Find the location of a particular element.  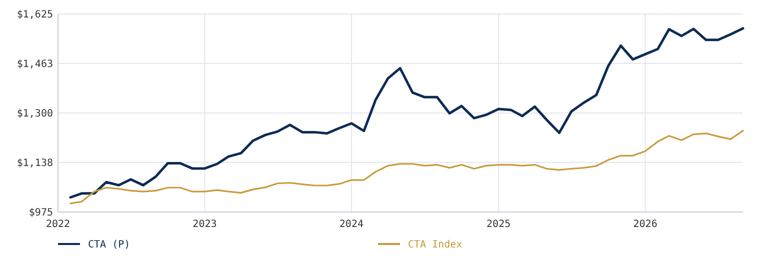

x-tick-label: 2022 is located at coordinates (58, 224).